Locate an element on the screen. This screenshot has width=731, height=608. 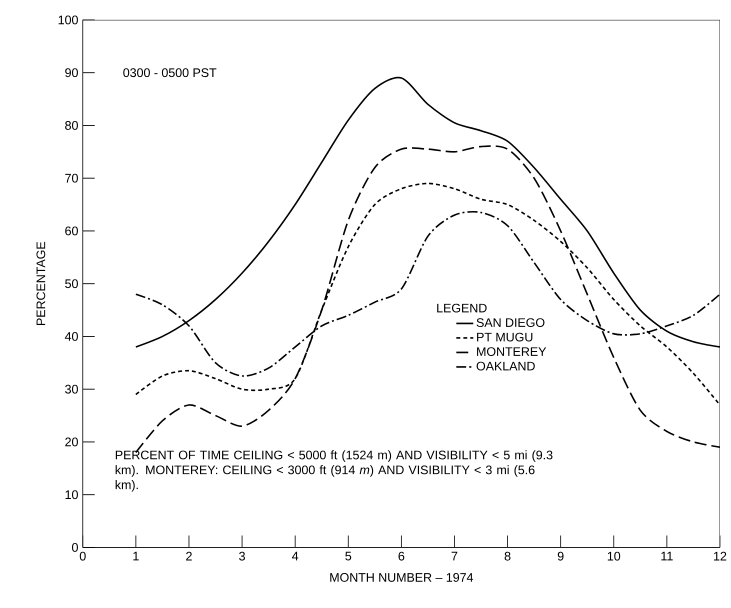
x-tick-label: 3 is located at coordinates (242, 556).